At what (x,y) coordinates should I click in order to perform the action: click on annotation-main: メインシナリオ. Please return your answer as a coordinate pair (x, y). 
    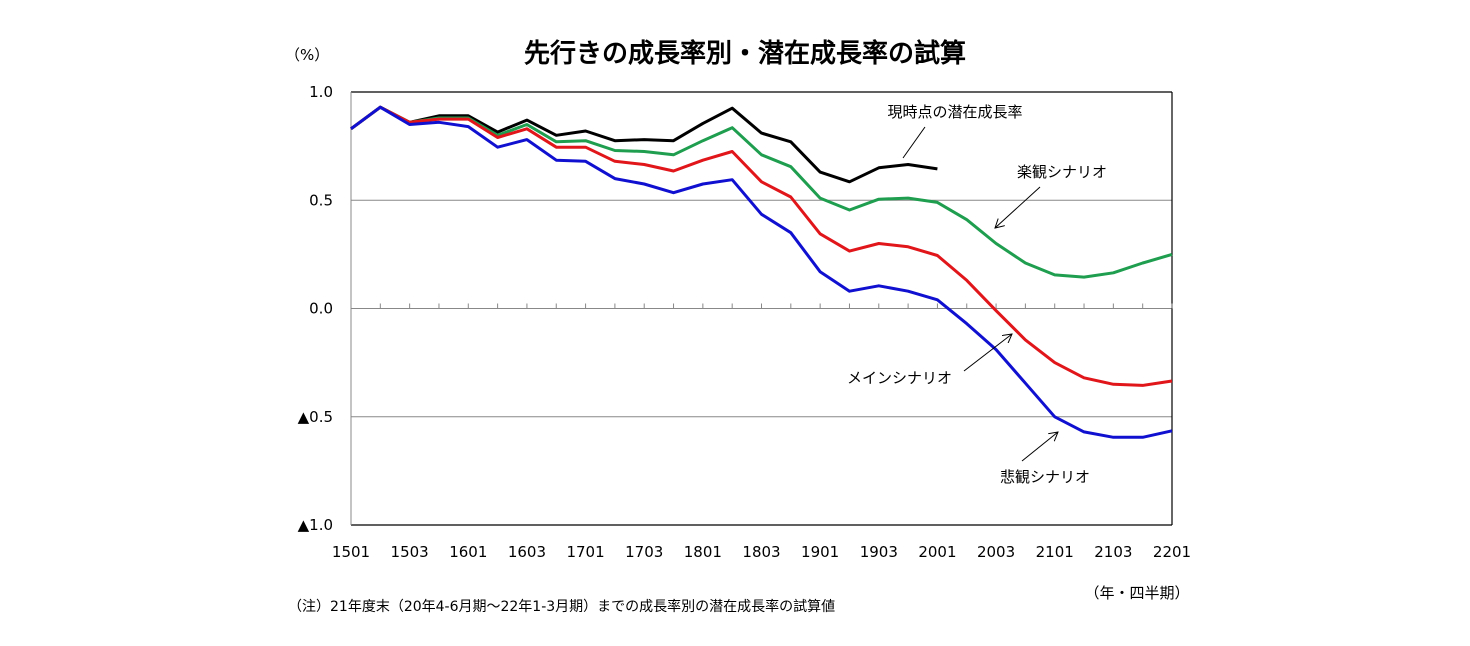
    Looking at the image, I should click on (899, 378).